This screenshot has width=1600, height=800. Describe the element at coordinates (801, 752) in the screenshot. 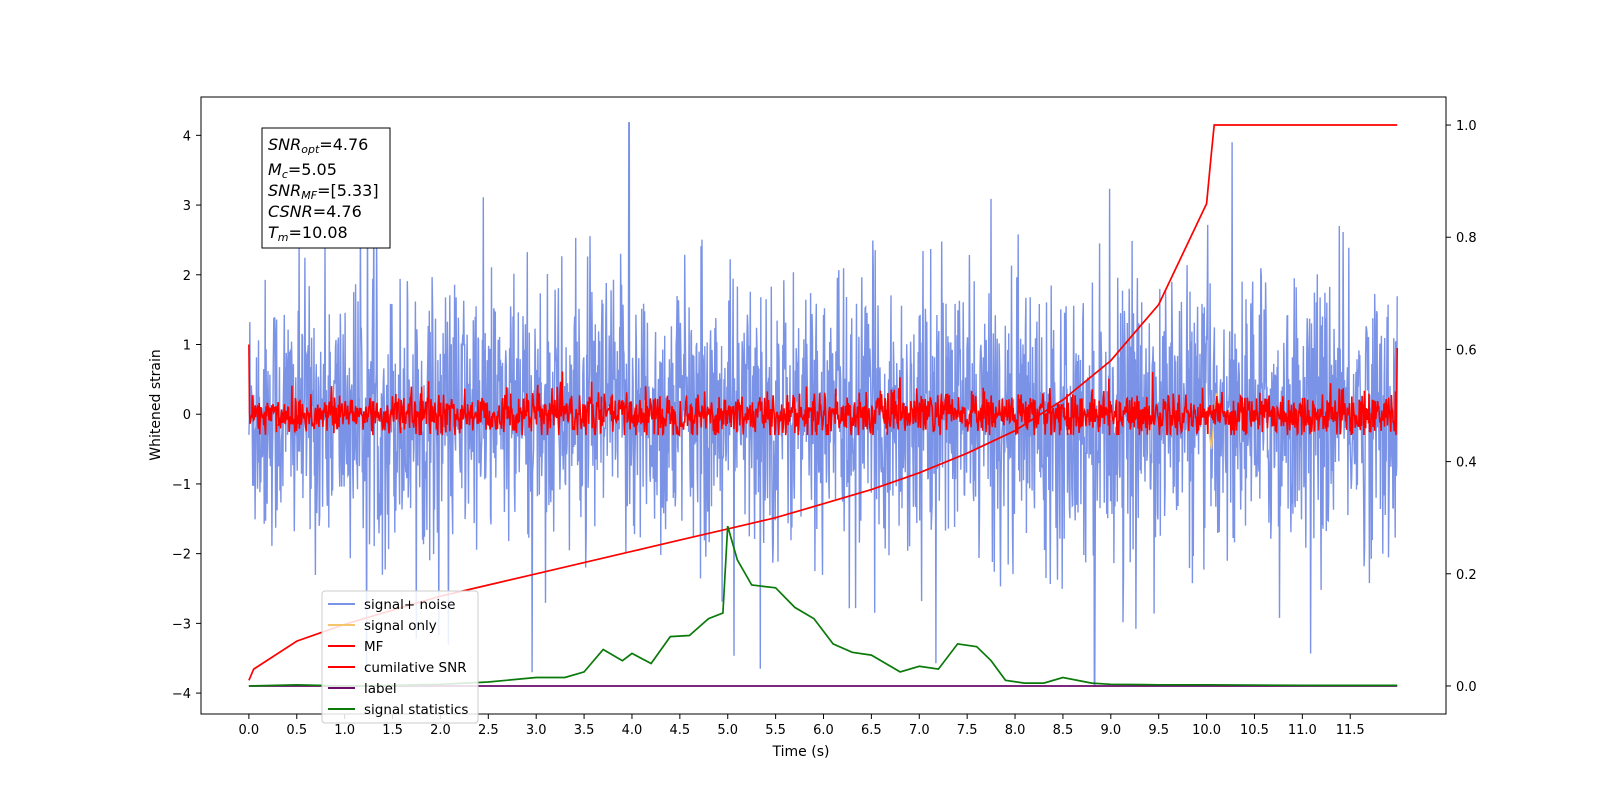

I see `x-axis-label: Time (s)` at that location.